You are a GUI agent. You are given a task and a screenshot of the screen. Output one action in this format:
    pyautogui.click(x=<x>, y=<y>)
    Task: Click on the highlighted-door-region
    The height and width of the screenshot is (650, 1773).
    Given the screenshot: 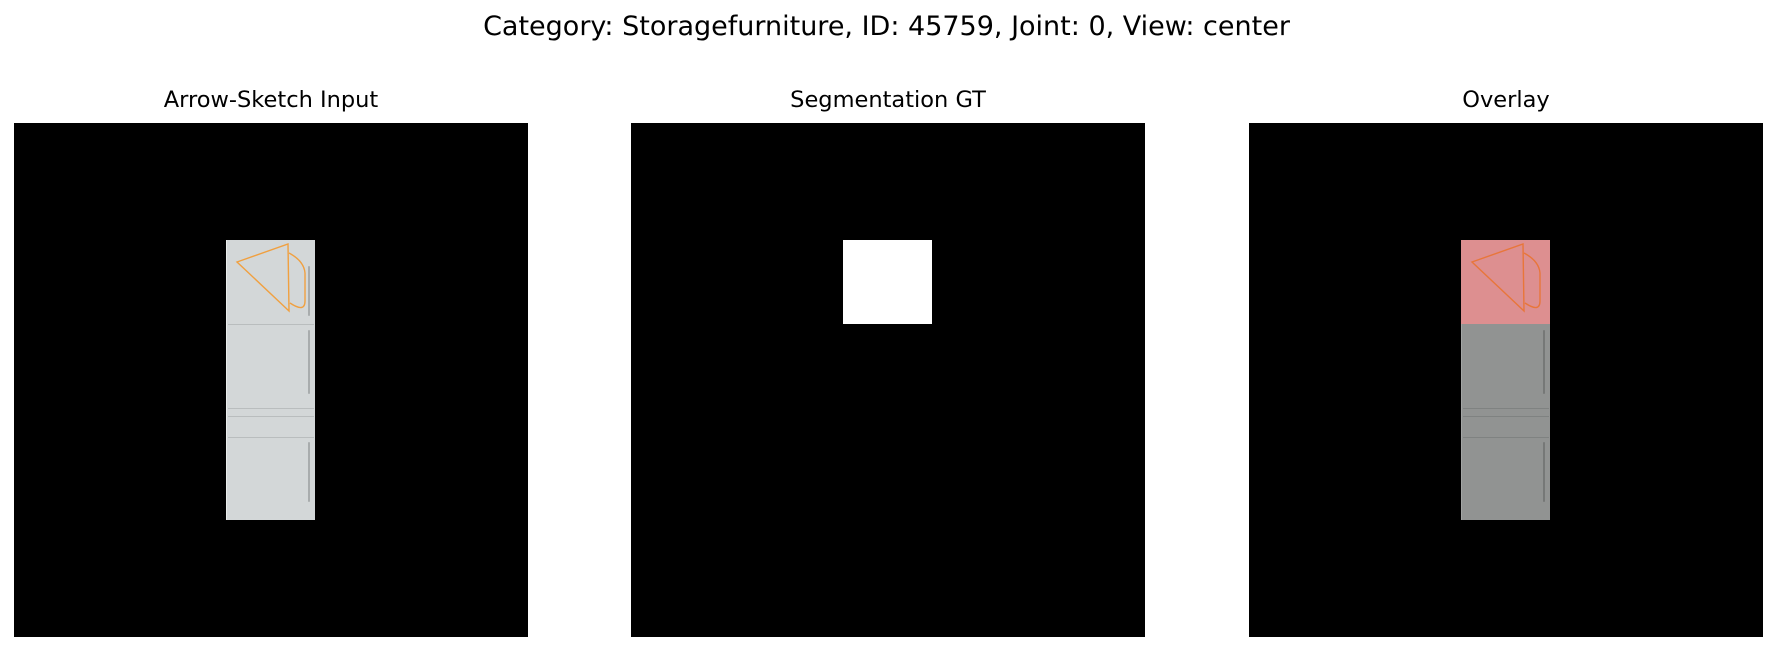 What is the action you would take?
    pyautogui.click(x=1505, y=282)
    